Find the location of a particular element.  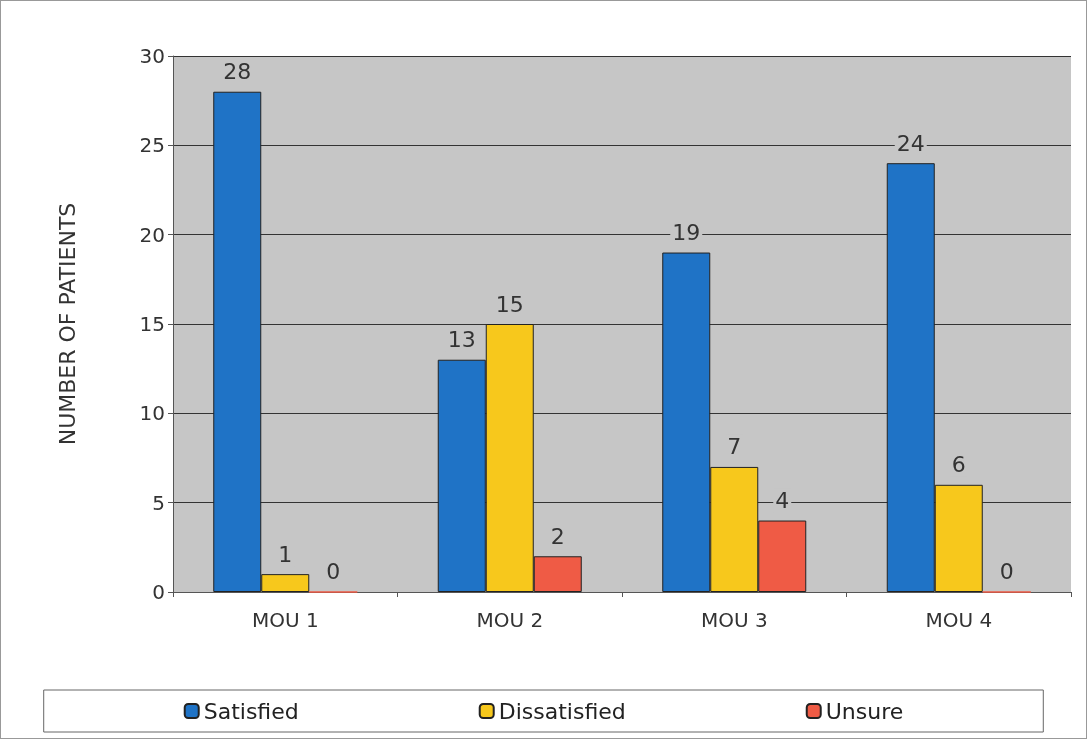

data-label: 6 is located at coordinates (958, 465).